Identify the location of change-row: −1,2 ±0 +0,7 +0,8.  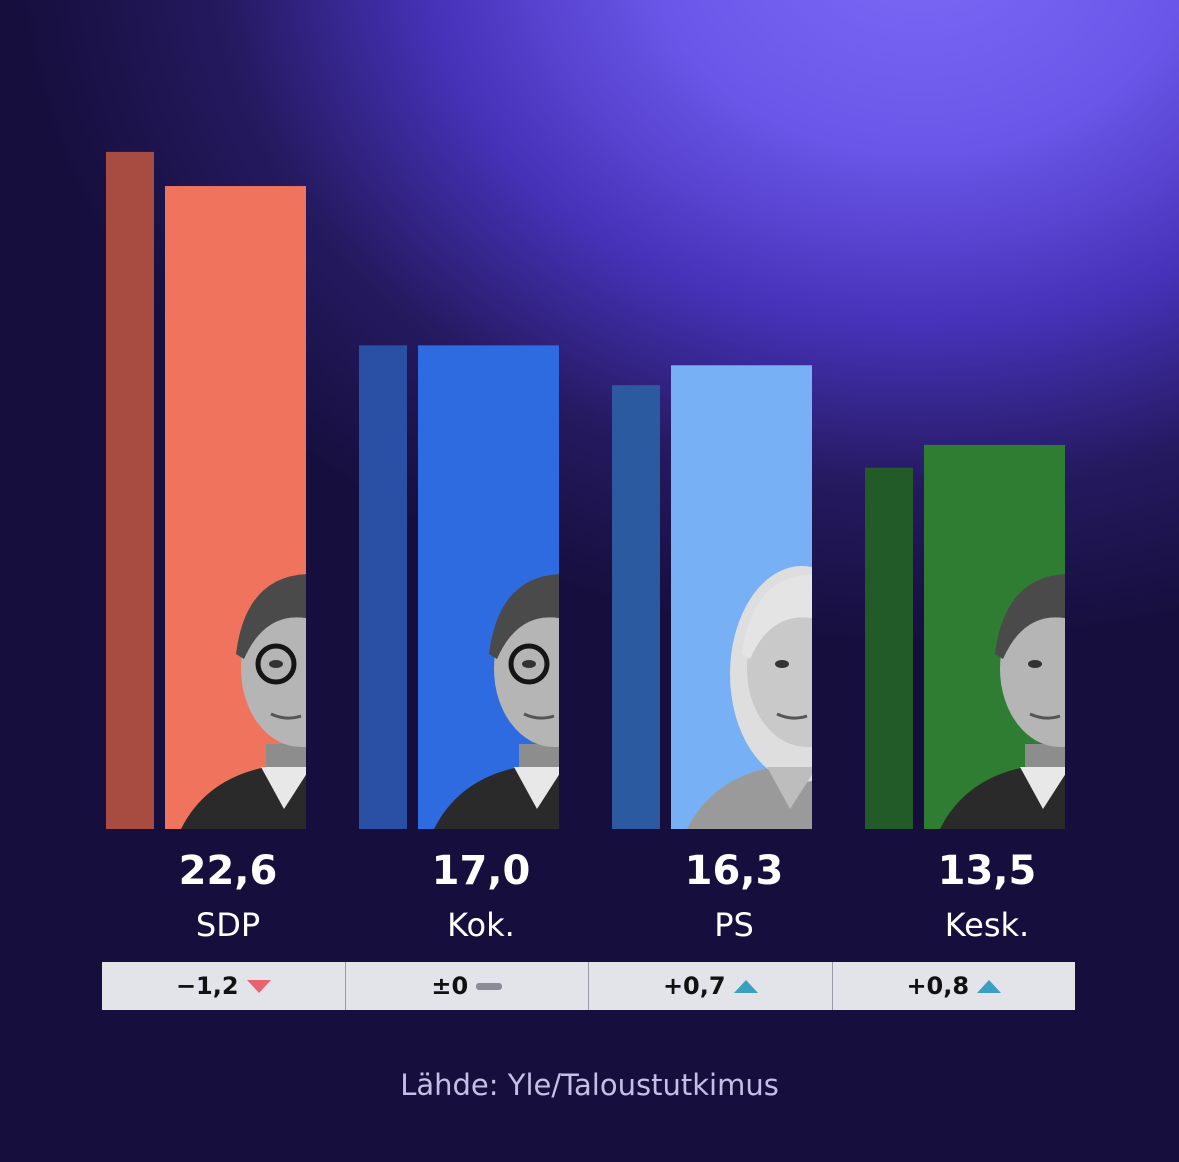
(588, 986).